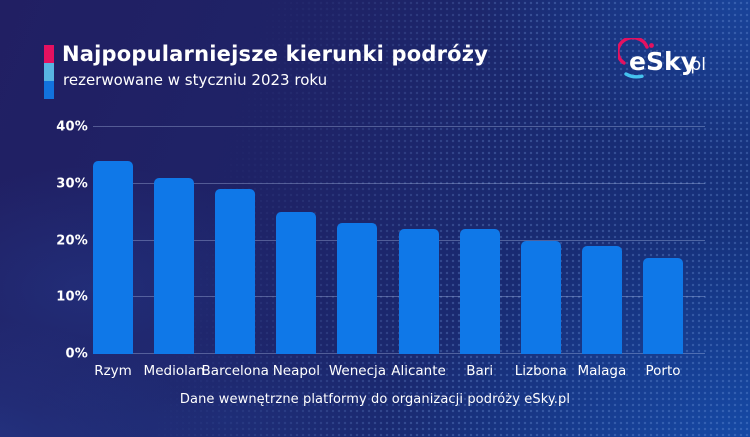 This screenshot has width=750, height=437. Describe the element at coordinates (357, 371) in the screenshot. I see `x-axis-label: Wenecja` at that location.